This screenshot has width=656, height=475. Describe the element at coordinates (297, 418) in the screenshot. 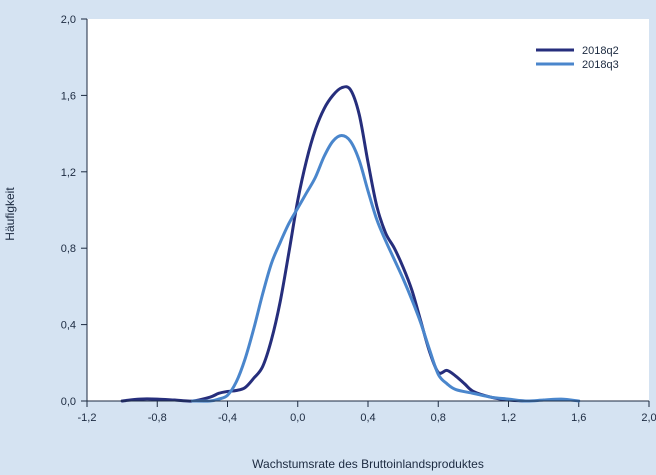

I see `x-tick-label: 0,0` at that location.